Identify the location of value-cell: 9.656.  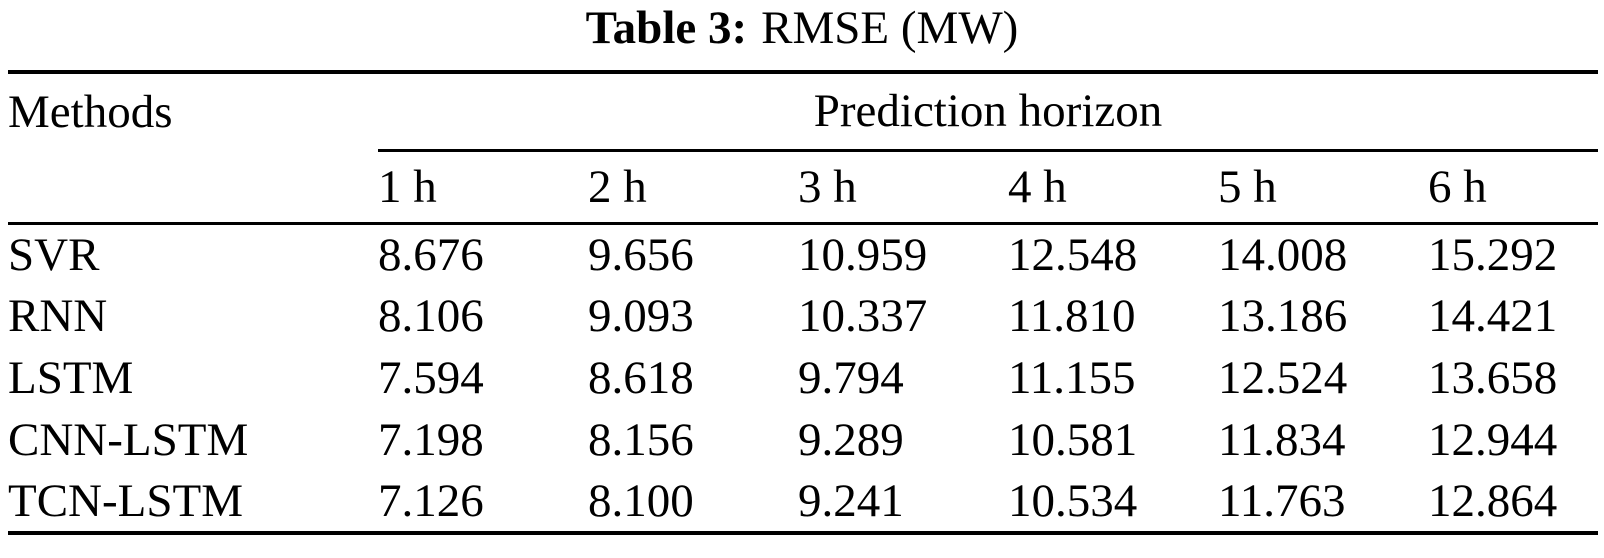
(641, 254).